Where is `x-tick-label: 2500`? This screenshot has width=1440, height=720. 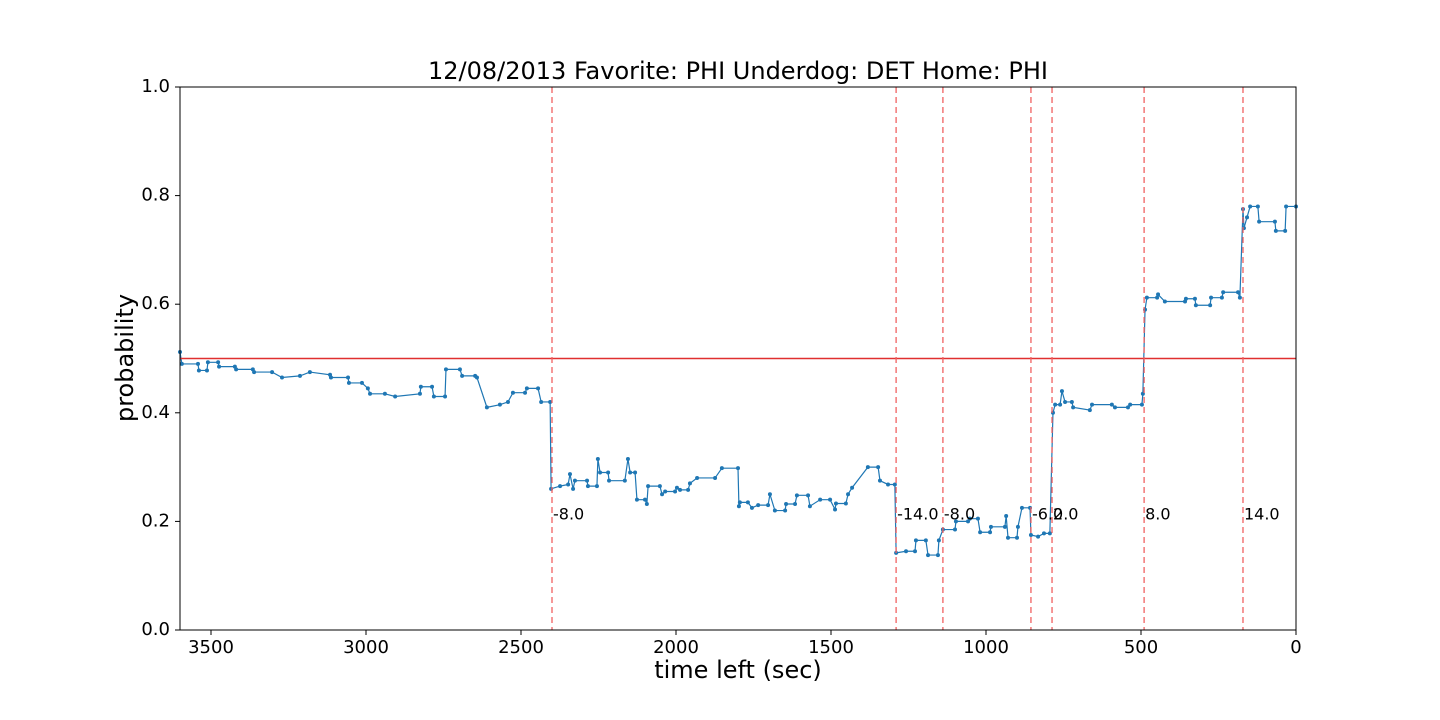 x-tick-label: 2500 is located at coordinates (521, 647).